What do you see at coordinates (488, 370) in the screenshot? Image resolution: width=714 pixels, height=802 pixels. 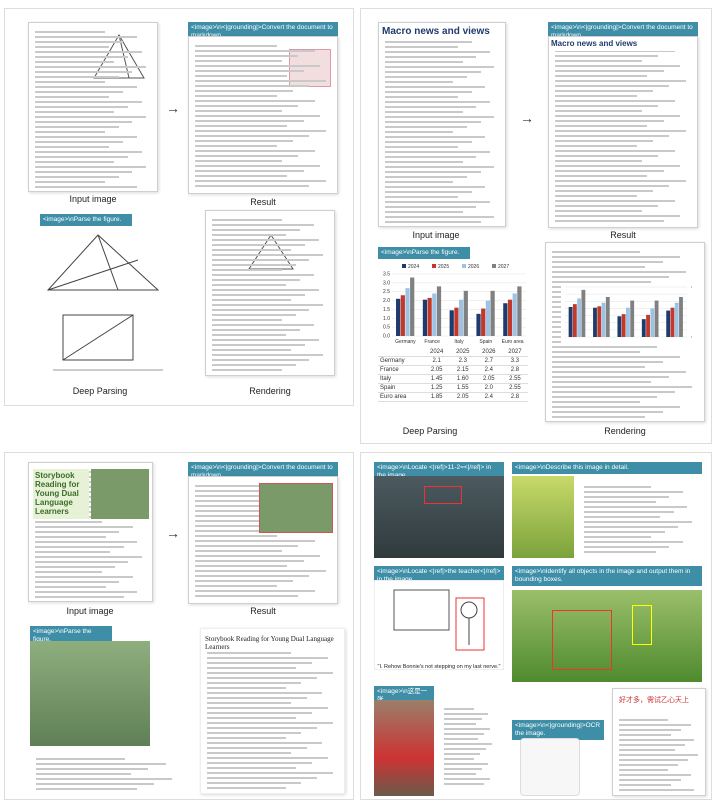 I see `table-cell: 2.4` at bounding box center [488, 370].